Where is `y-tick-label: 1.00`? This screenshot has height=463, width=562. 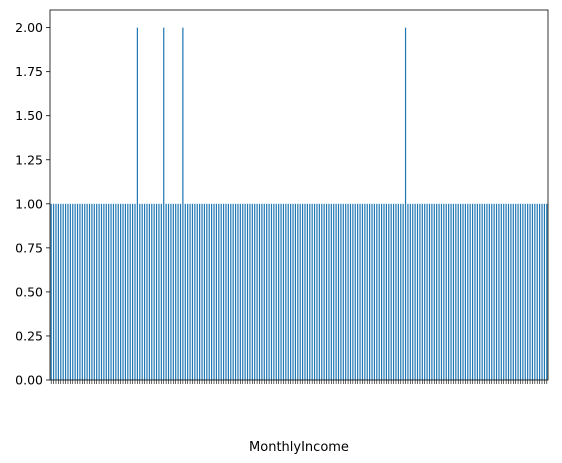 y-tick-label: 1.00 is located at coordinates (29, 203).